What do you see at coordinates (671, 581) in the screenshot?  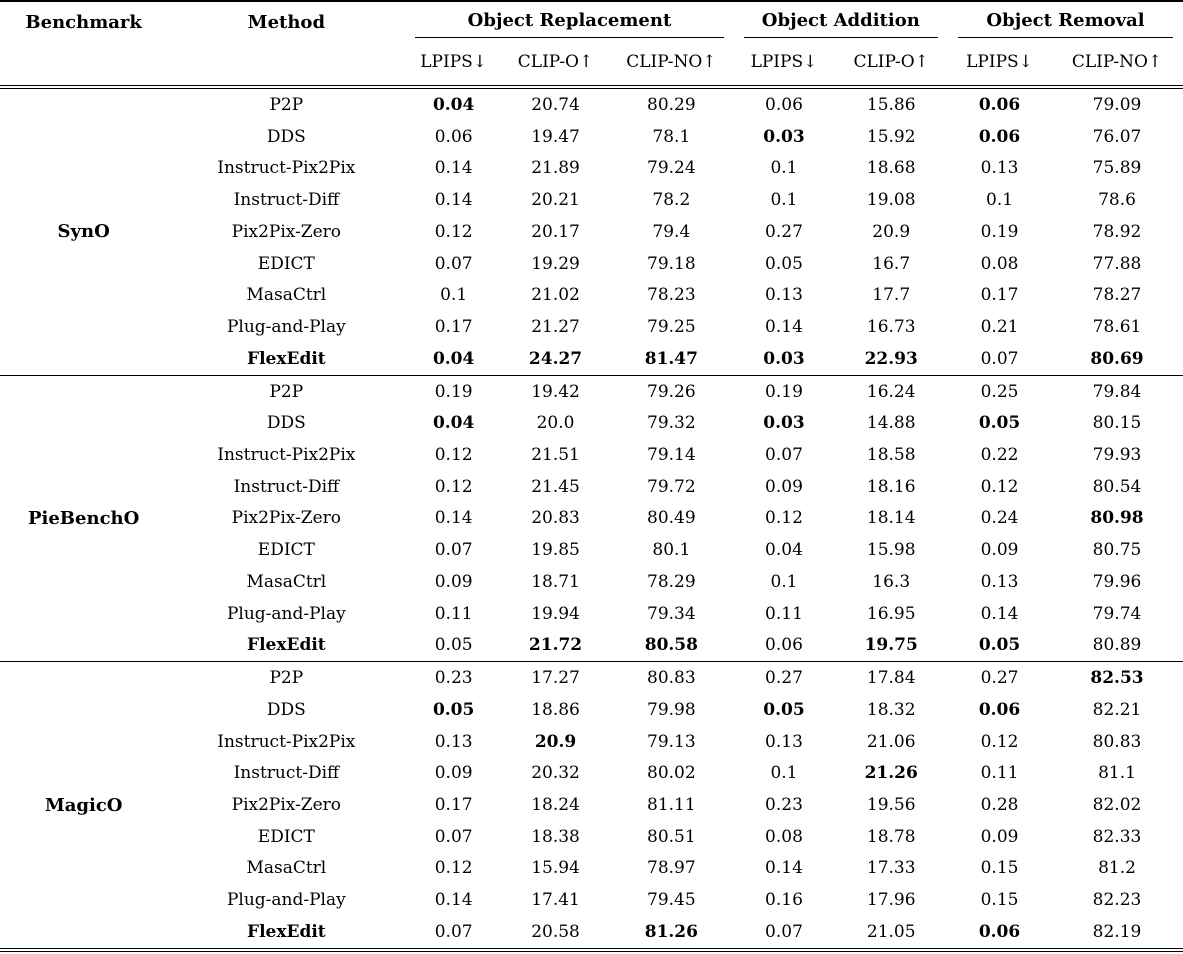 I see `value-cell: 78.29` at bounding box center [671, 581].